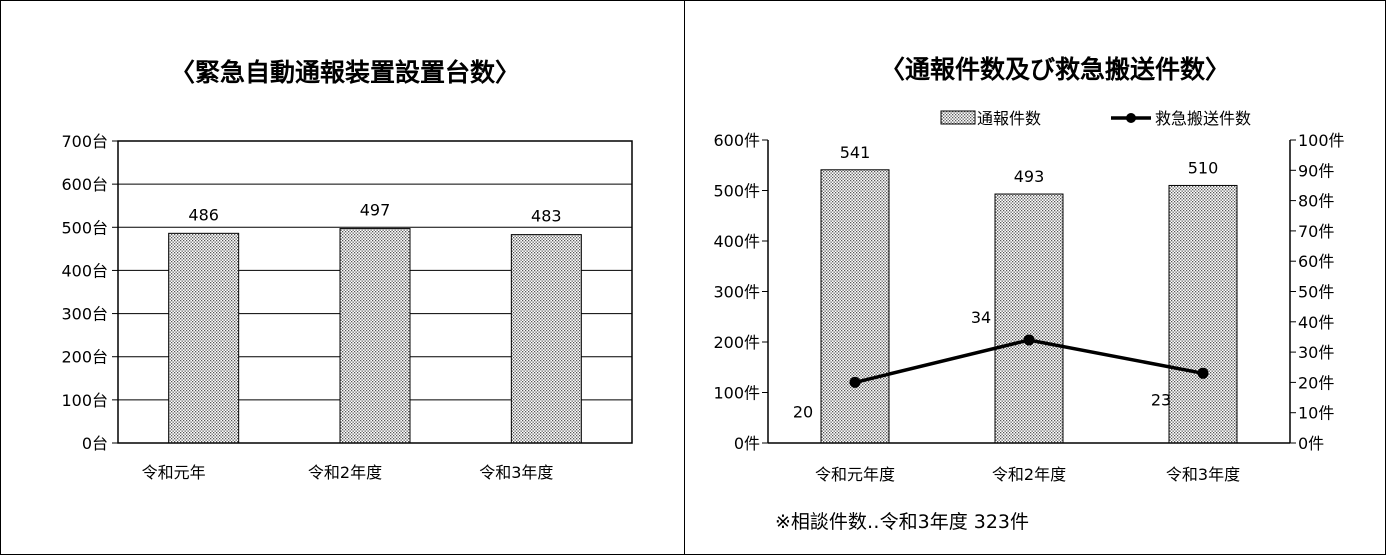 This screenshot has width=1386, height=555. I want to click on chart-title: 〈通報件数及び救急搬送件数〉, so click(1055, 69).